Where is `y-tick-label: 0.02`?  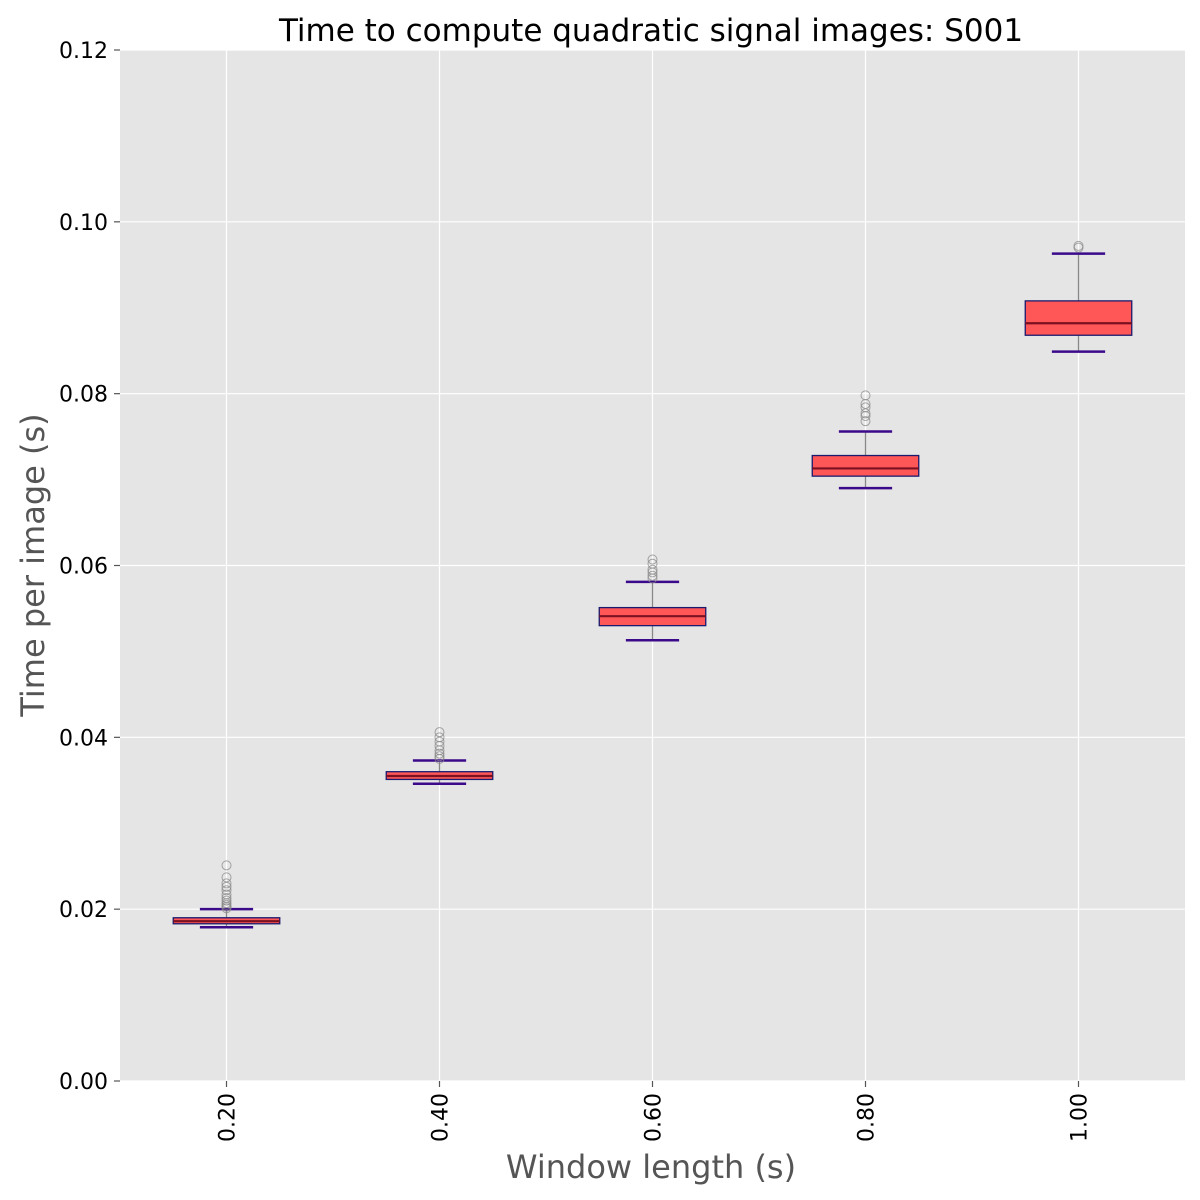
y-tick-label: 0.02 is located at coordinates (83, 910).